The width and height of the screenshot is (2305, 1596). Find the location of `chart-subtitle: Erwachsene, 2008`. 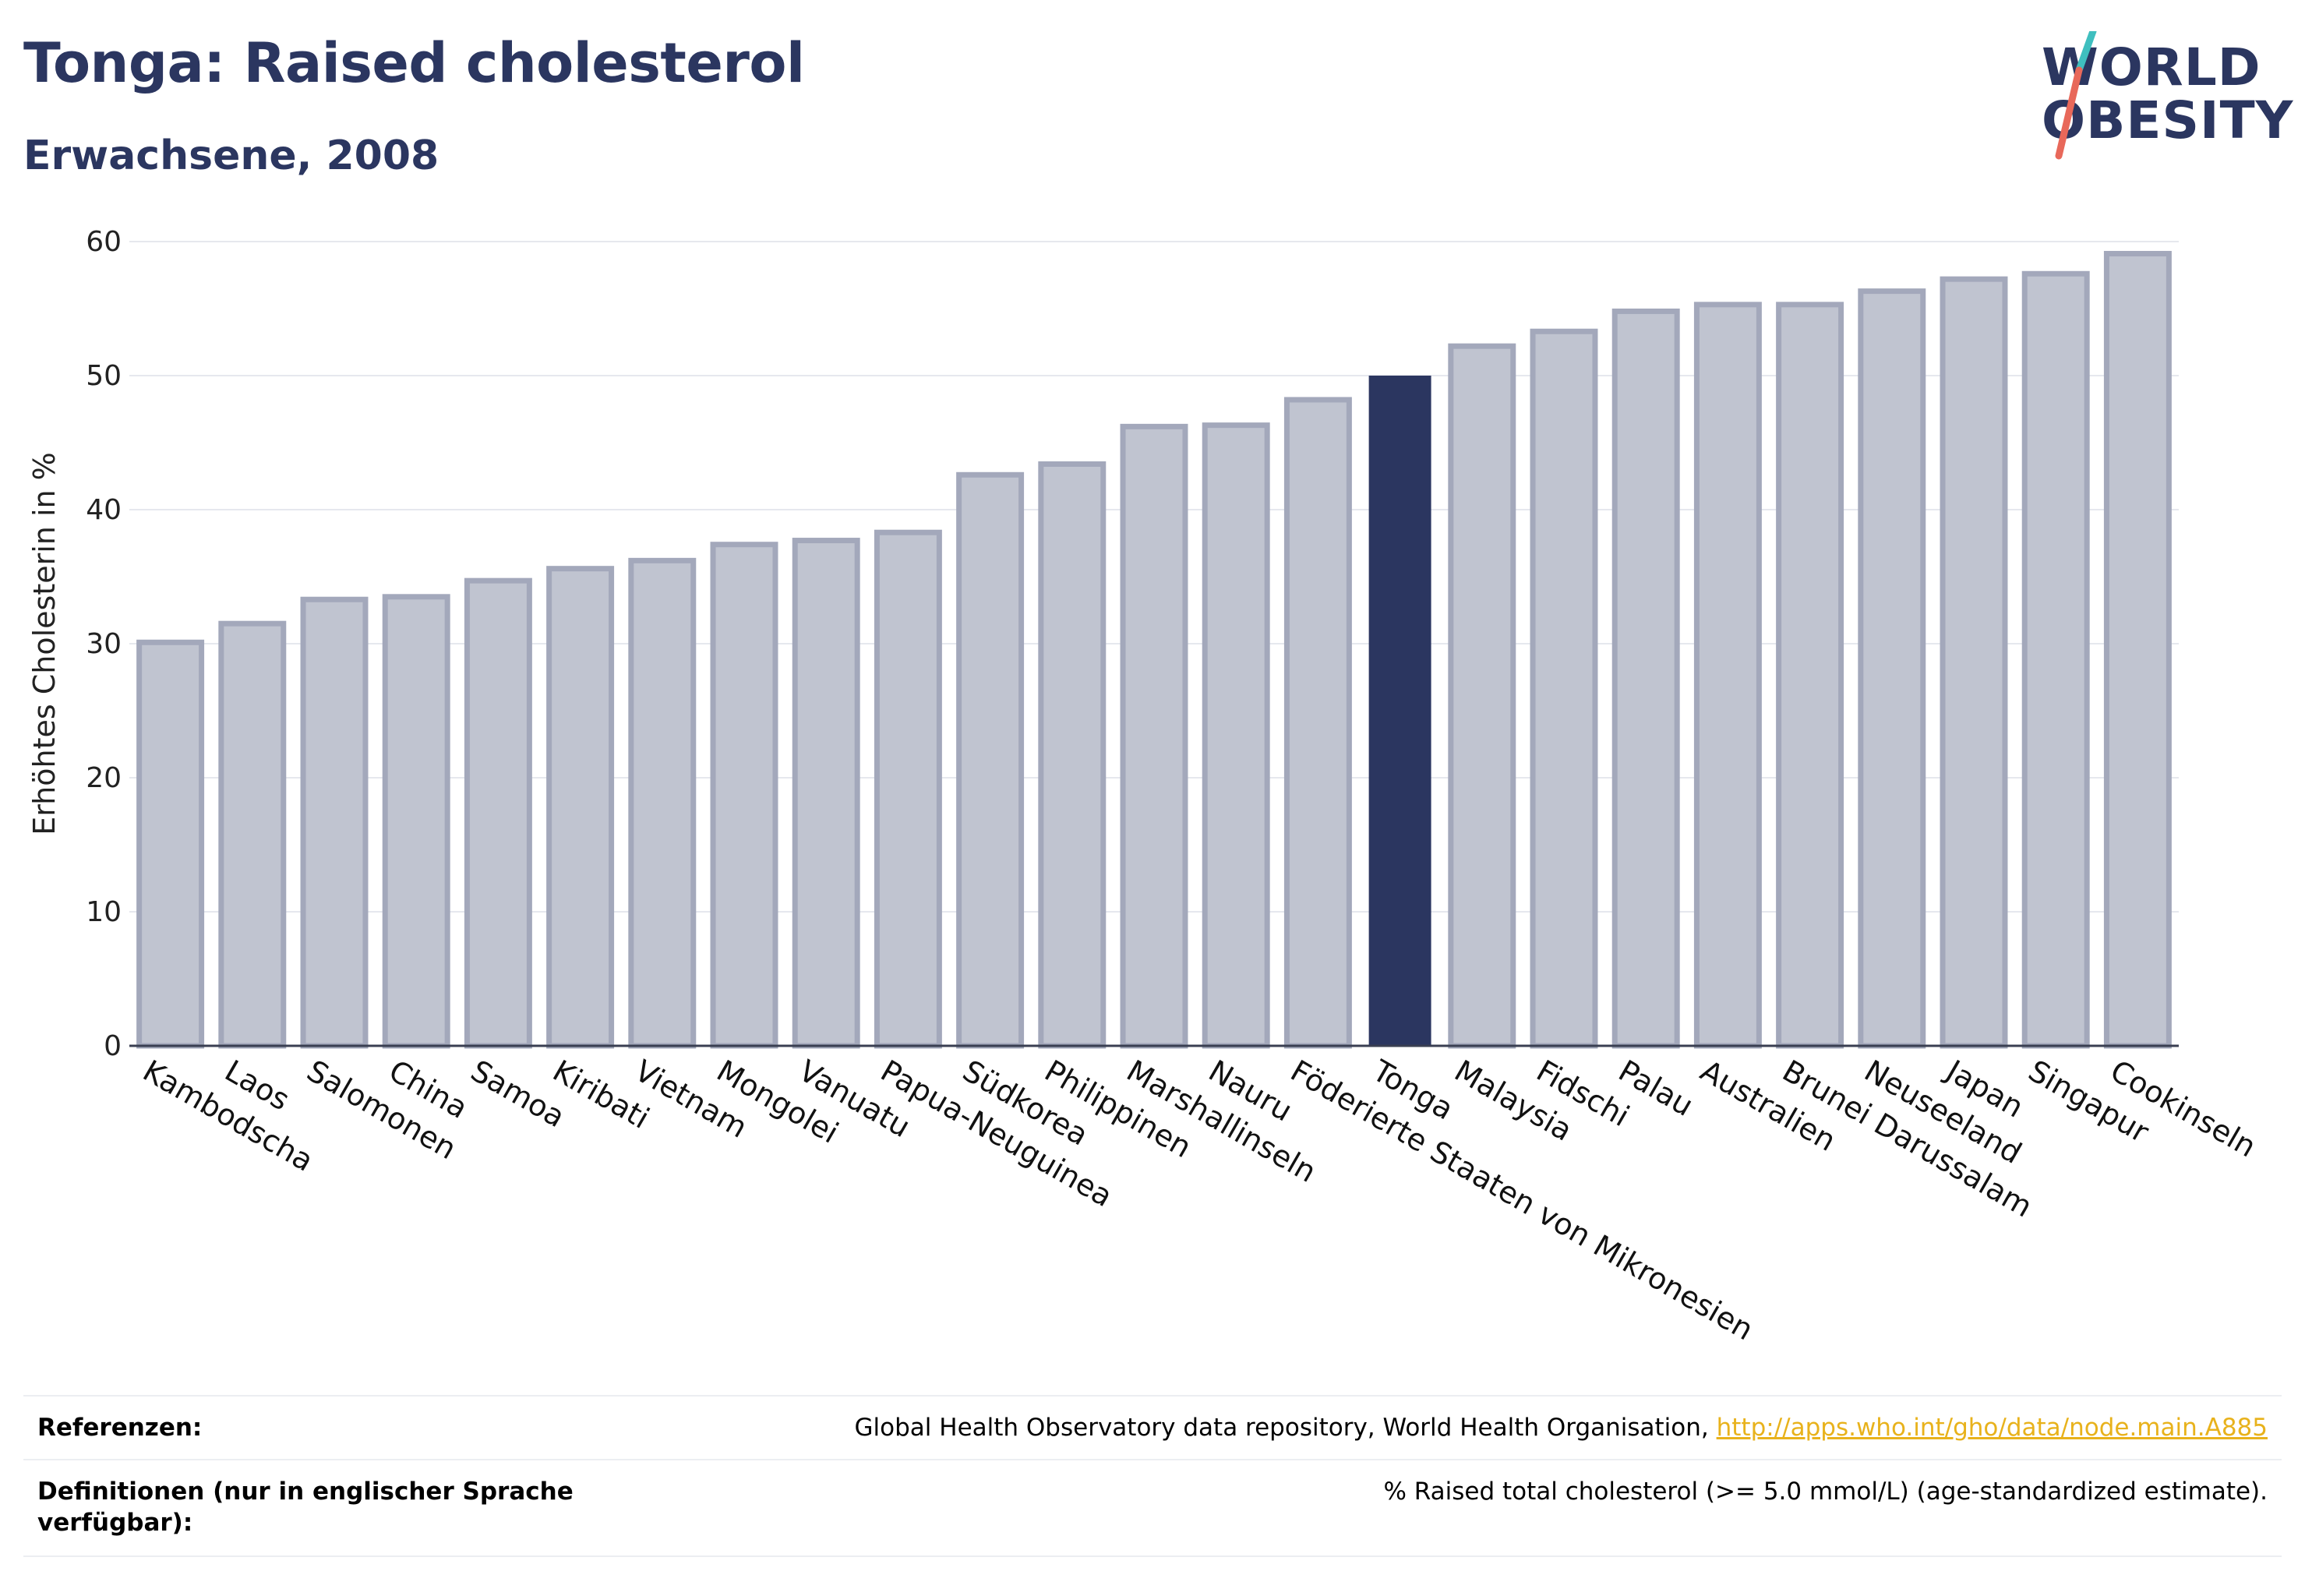

chart-subtitle: Erwachsene, 2008 is located at coordinates (231, 155).